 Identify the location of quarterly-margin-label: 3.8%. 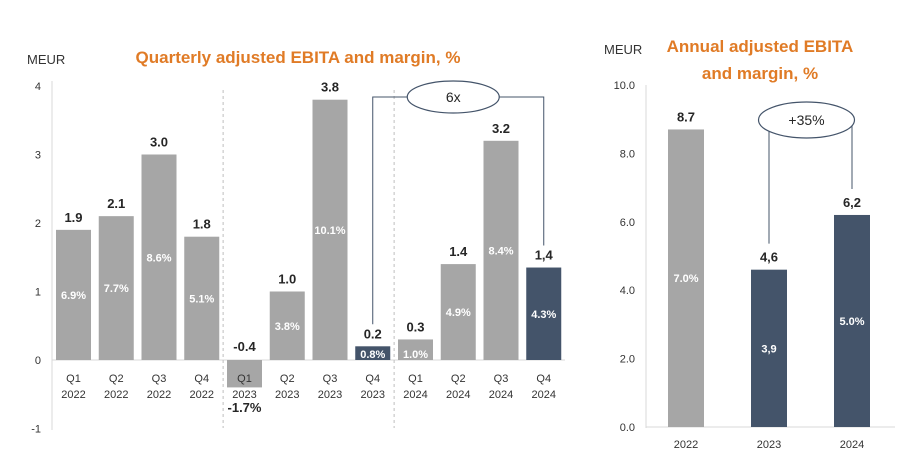
(287, 327).